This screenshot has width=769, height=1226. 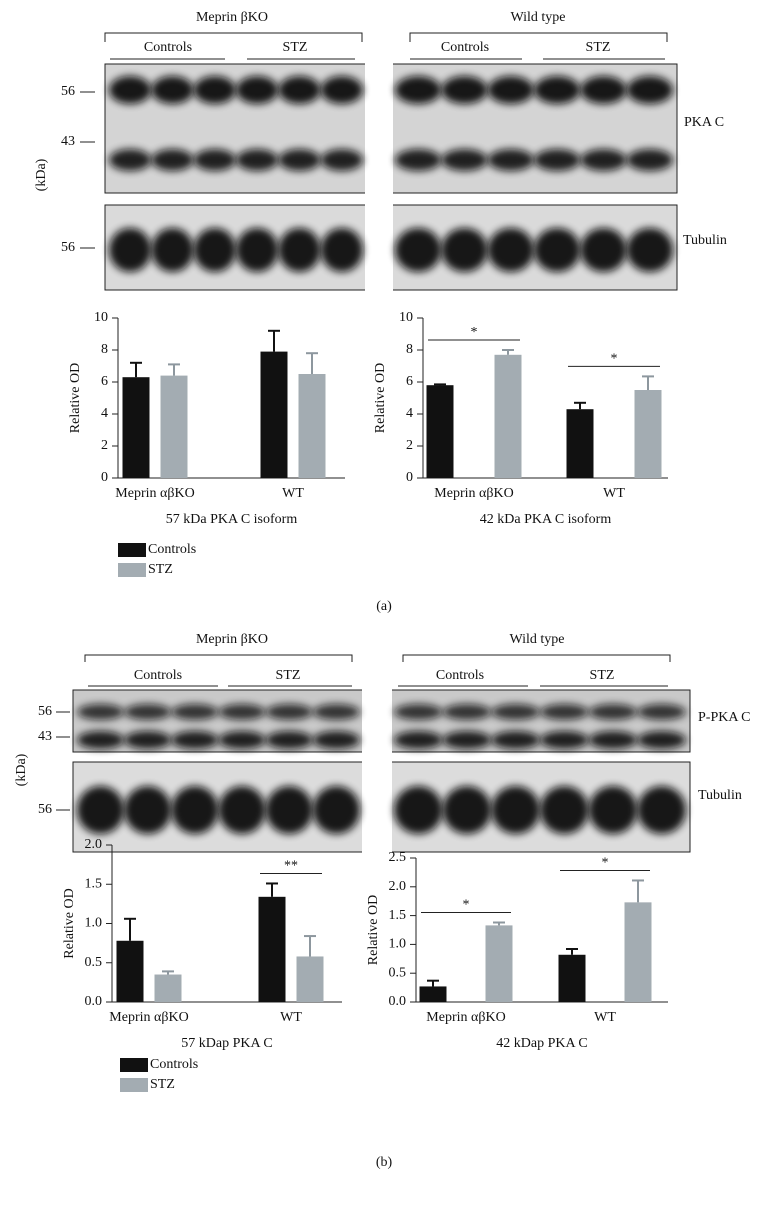 What do you see at coordinates (291, 1017) in the screenshot?
I see `x-tick-label: WT` at bounding box center [291, 1017].